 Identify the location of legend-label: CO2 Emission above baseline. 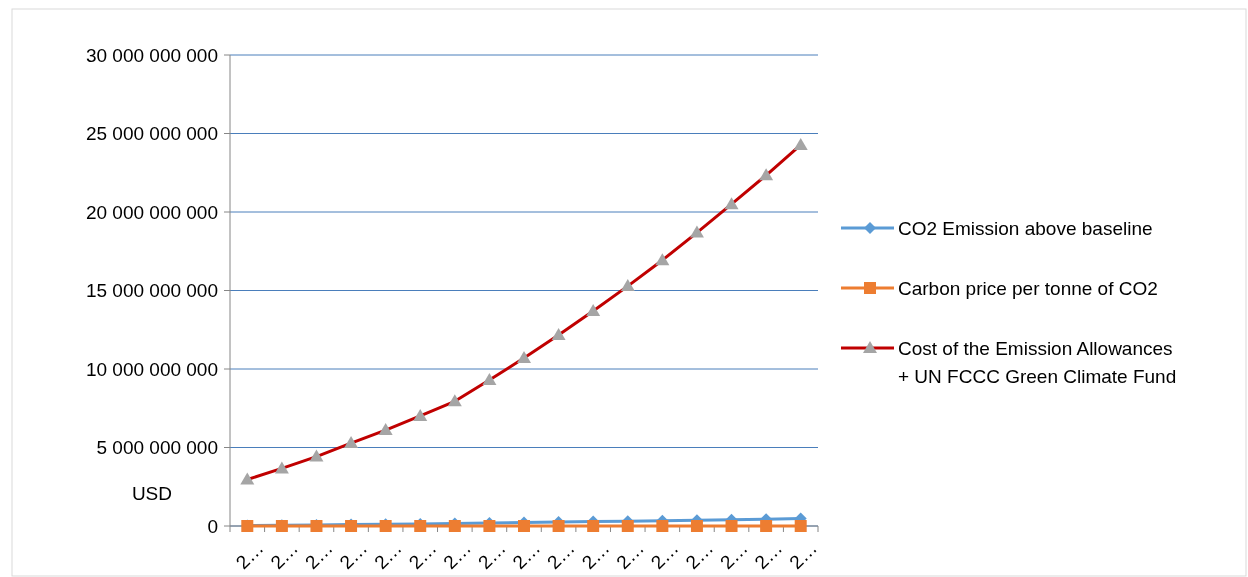
(1025, 228).